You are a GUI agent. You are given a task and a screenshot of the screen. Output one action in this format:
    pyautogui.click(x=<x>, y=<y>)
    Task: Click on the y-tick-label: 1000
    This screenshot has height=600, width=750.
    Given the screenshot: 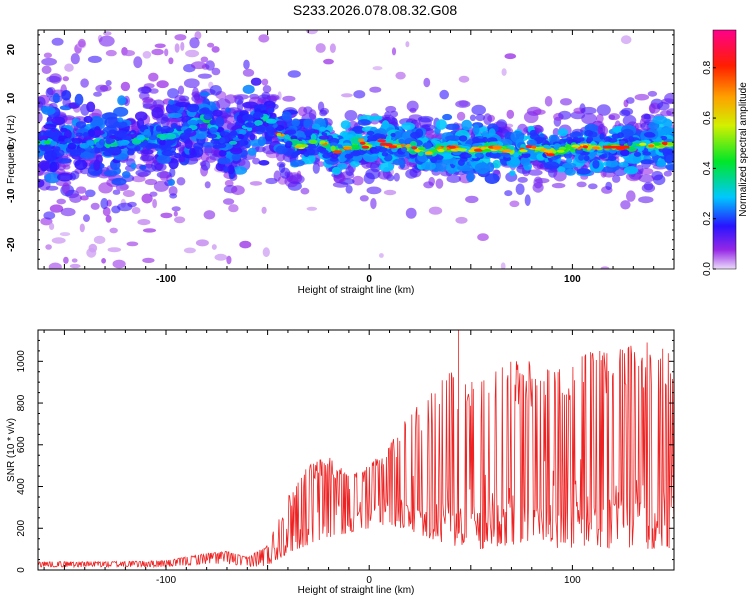 What is the action you would take?
    pyautogui.click(x=21, y=361)
    